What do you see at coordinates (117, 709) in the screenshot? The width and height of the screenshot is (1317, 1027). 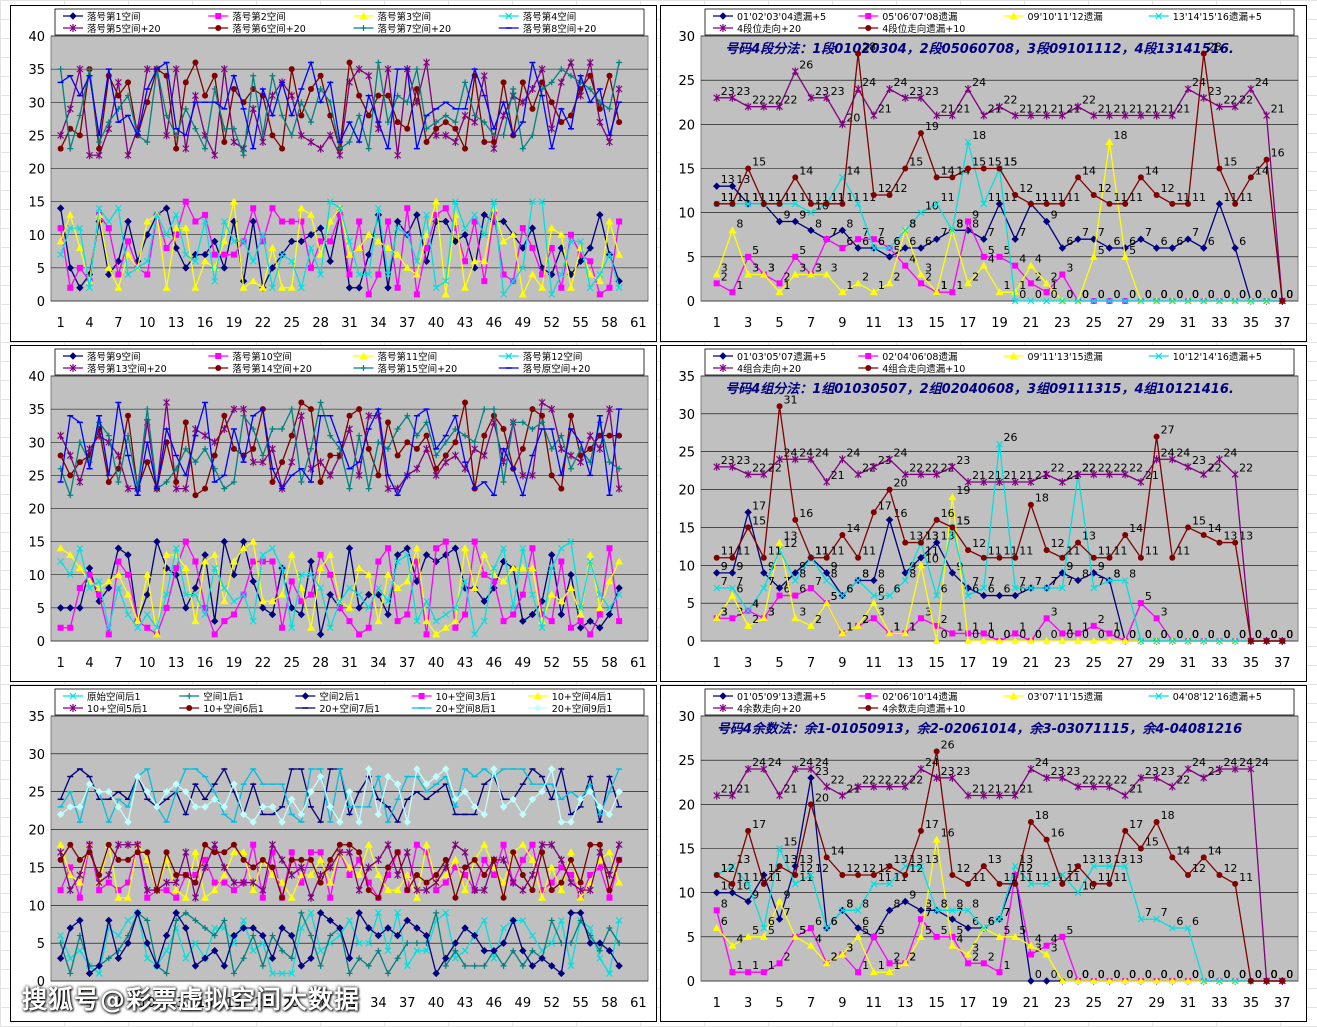 I see `legend-label-5: 10+空间5后1` at bounding box center [117, 709].